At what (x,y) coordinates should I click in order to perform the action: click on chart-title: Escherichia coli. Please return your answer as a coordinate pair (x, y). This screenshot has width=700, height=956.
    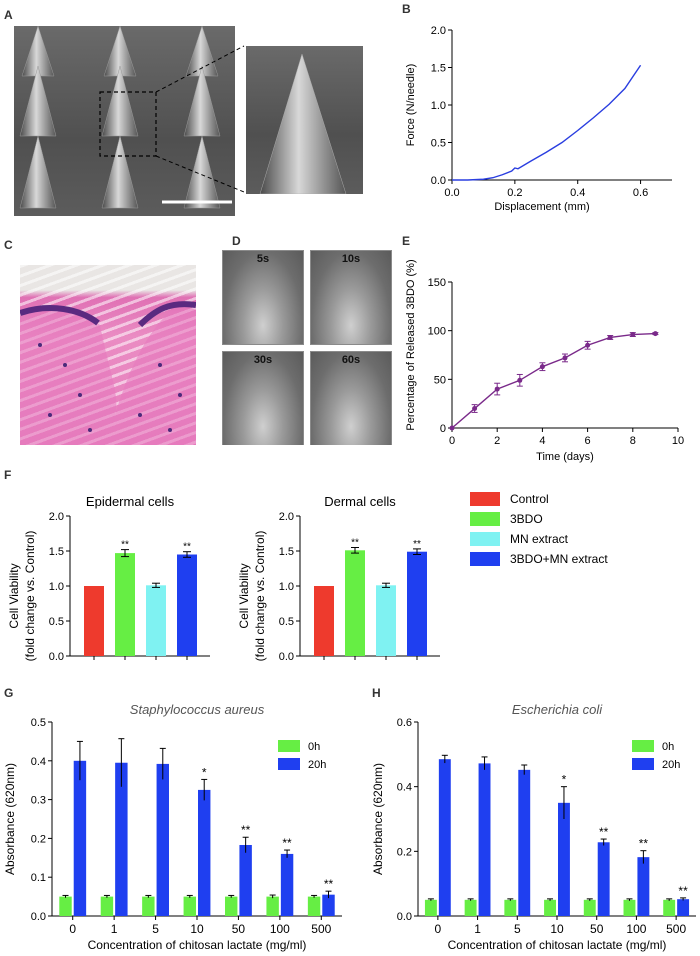
    Looking at the image, I should click on (557, 709).